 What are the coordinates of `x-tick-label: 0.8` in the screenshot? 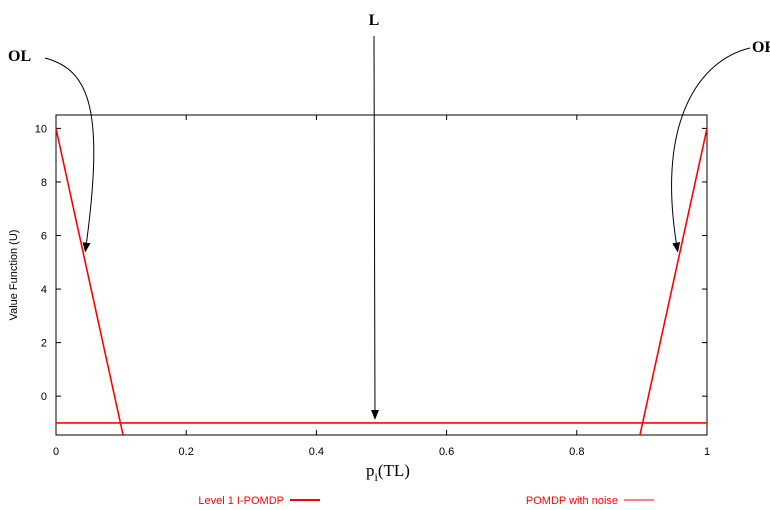 It's located at (576, 452).